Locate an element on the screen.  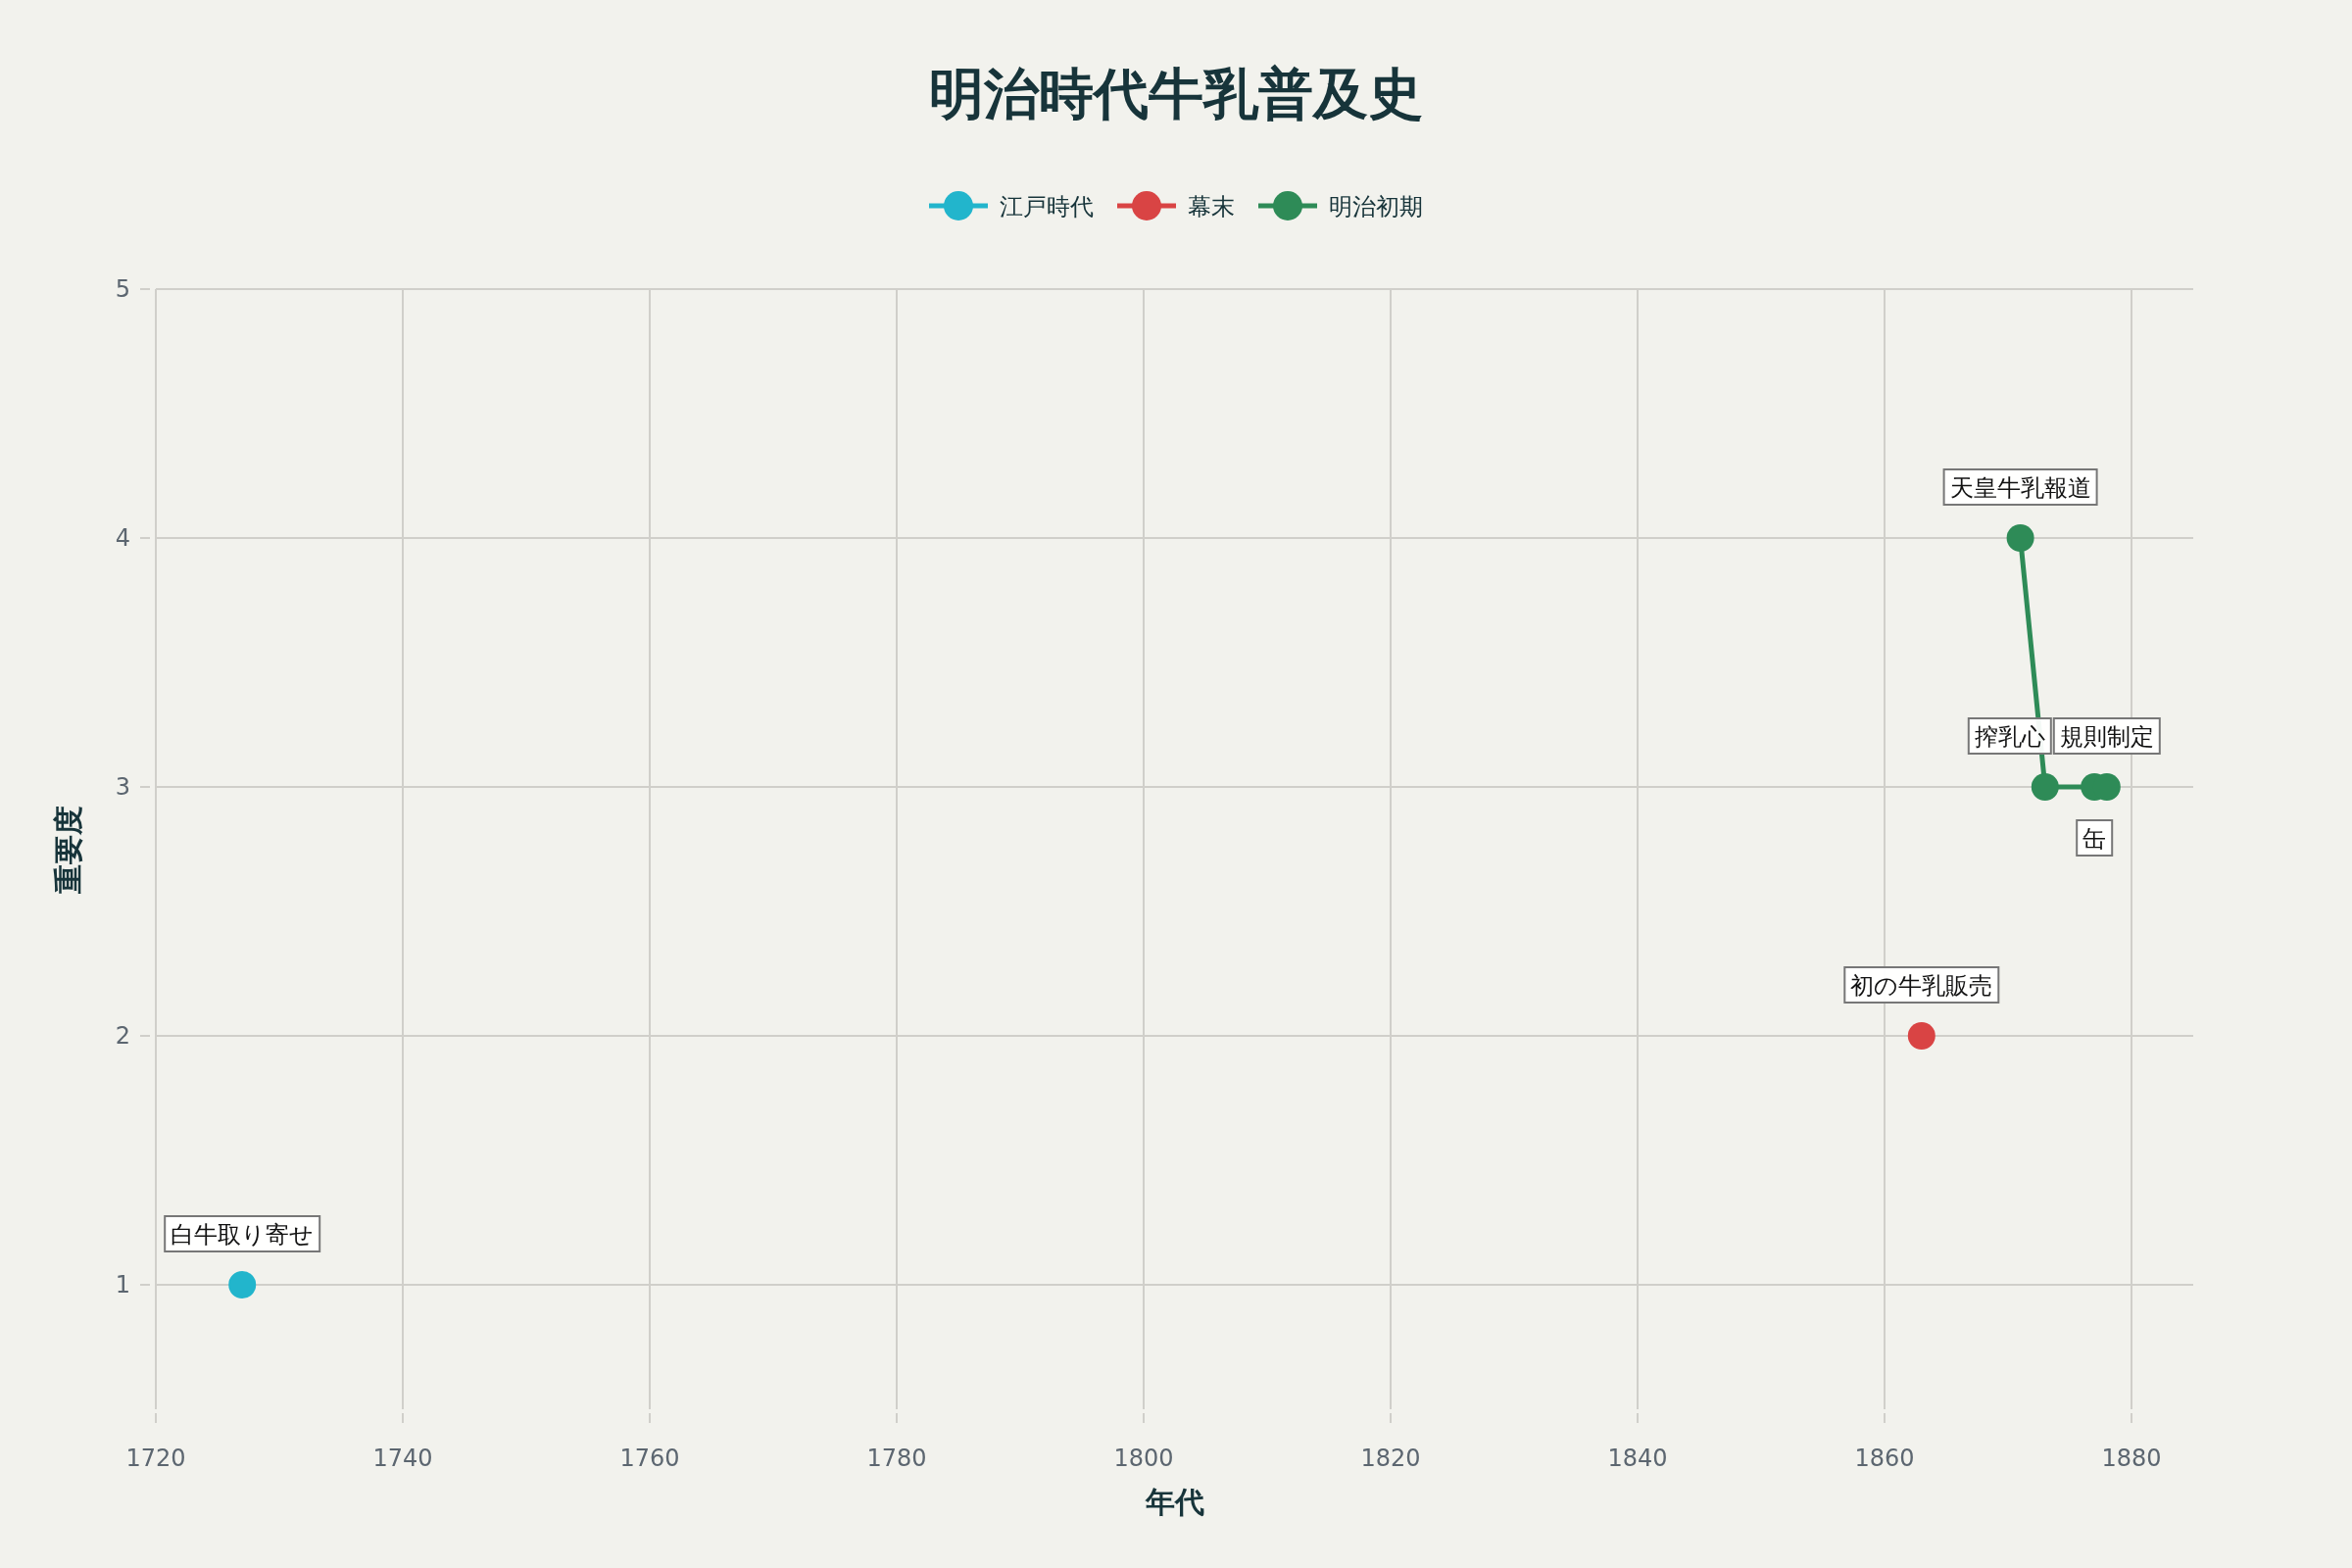
x-tick-label: 1840 is located at coordinates (1637, 1458).